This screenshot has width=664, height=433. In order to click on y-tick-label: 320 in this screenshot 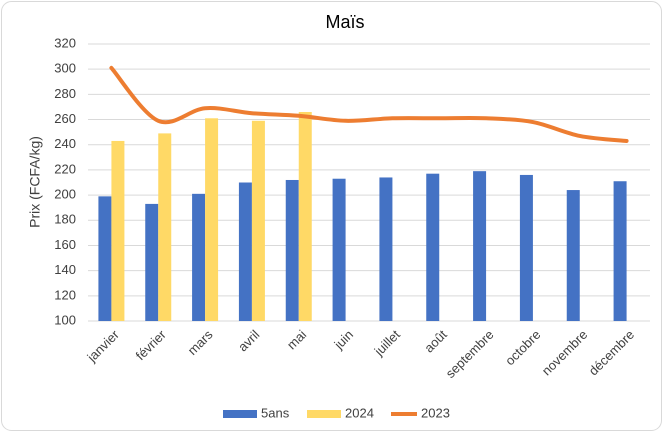, I will do `click(65, 42)`.